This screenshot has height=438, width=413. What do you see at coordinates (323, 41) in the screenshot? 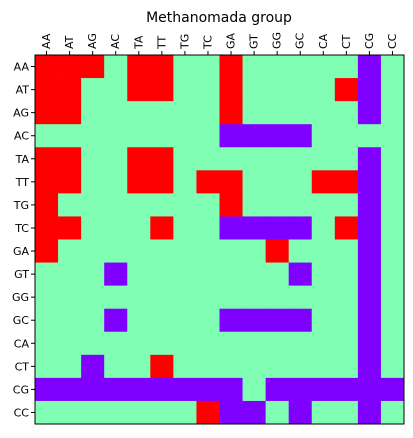
I see `x-tick-label-CA: CA` at bounding box center [323, 41].